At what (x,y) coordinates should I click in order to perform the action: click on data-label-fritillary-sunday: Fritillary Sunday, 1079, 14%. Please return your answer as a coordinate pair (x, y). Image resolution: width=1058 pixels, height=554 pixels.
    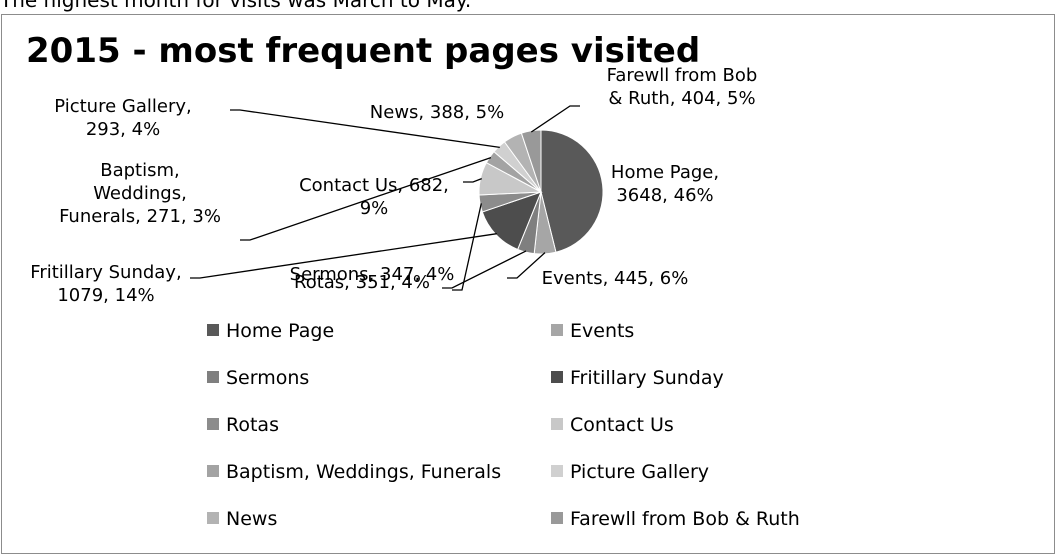
    Looking at the image, I should click on (105, 284).